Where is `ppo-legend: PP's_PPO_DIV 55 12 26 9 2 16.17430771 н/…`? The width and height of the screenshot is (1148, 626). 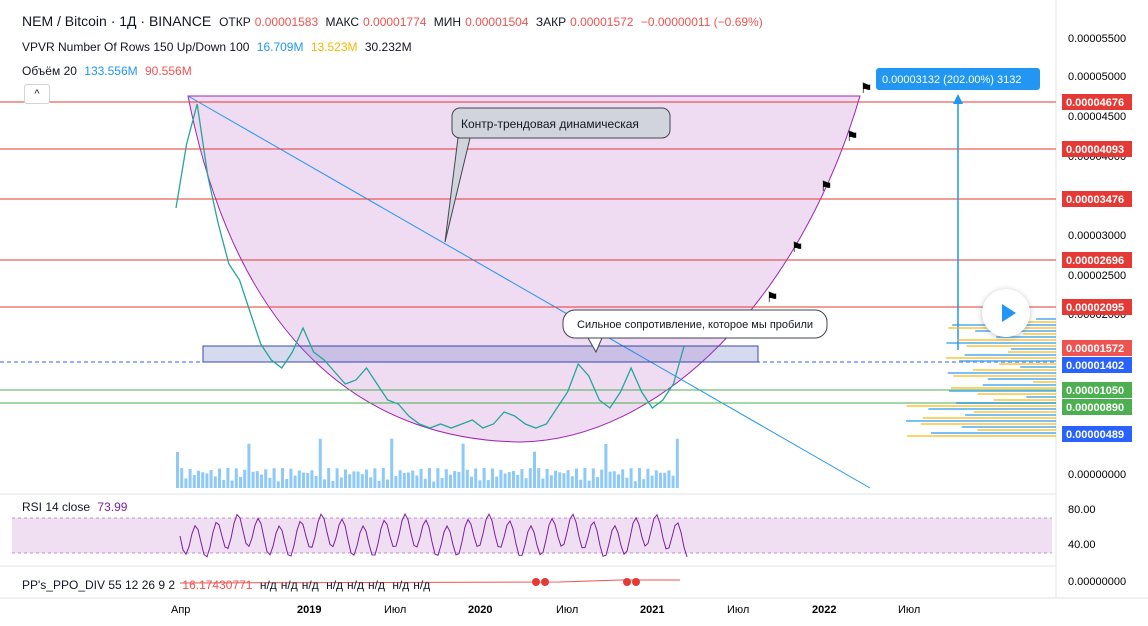 ppo-legend: PP's_PPO_DIV 55 12 26 9 2 16.17430771 н/… is located at coordinates (226, 585).